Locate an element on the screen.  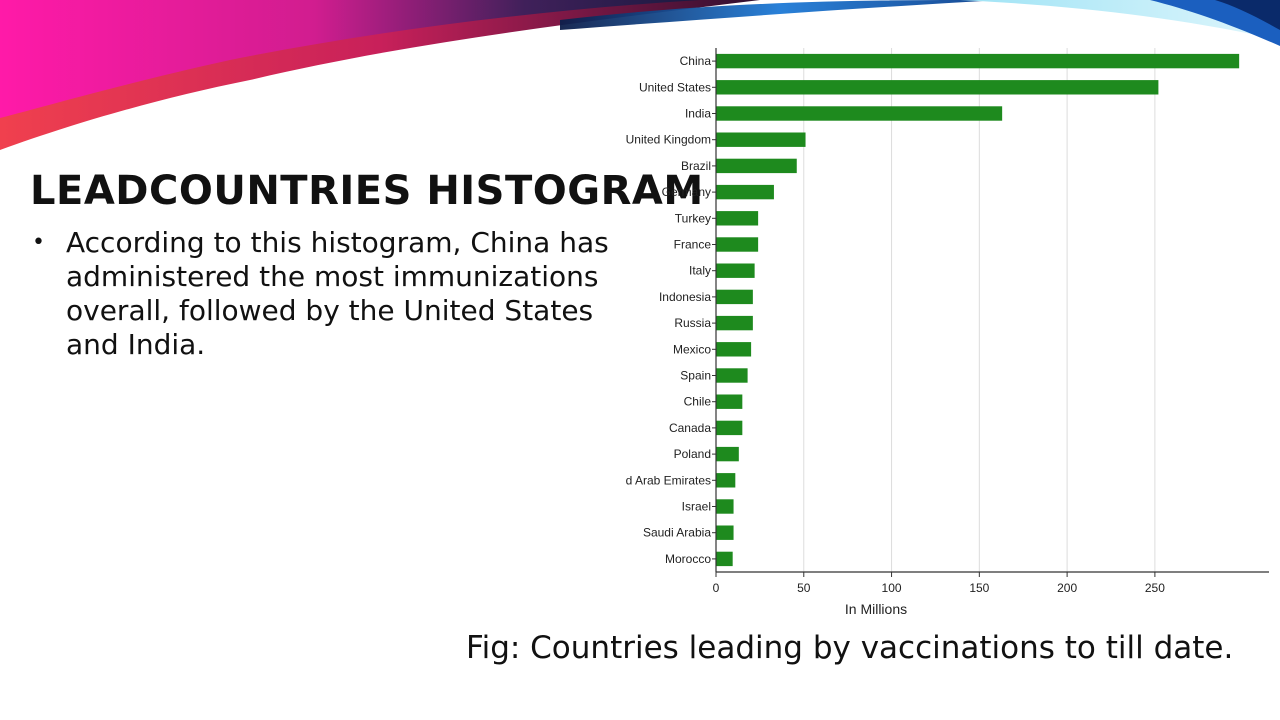
category-label: France is located at coordinates (693, 245).